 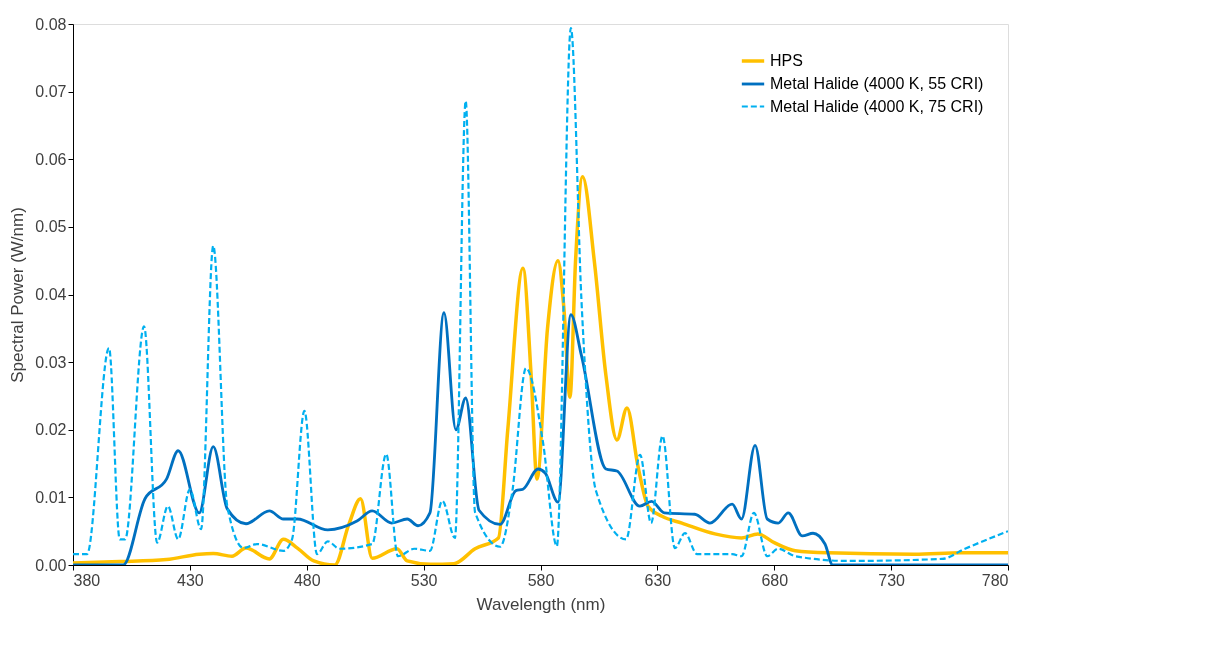 I want to click on x-tick-label: 730, so click(x=892, y=580).